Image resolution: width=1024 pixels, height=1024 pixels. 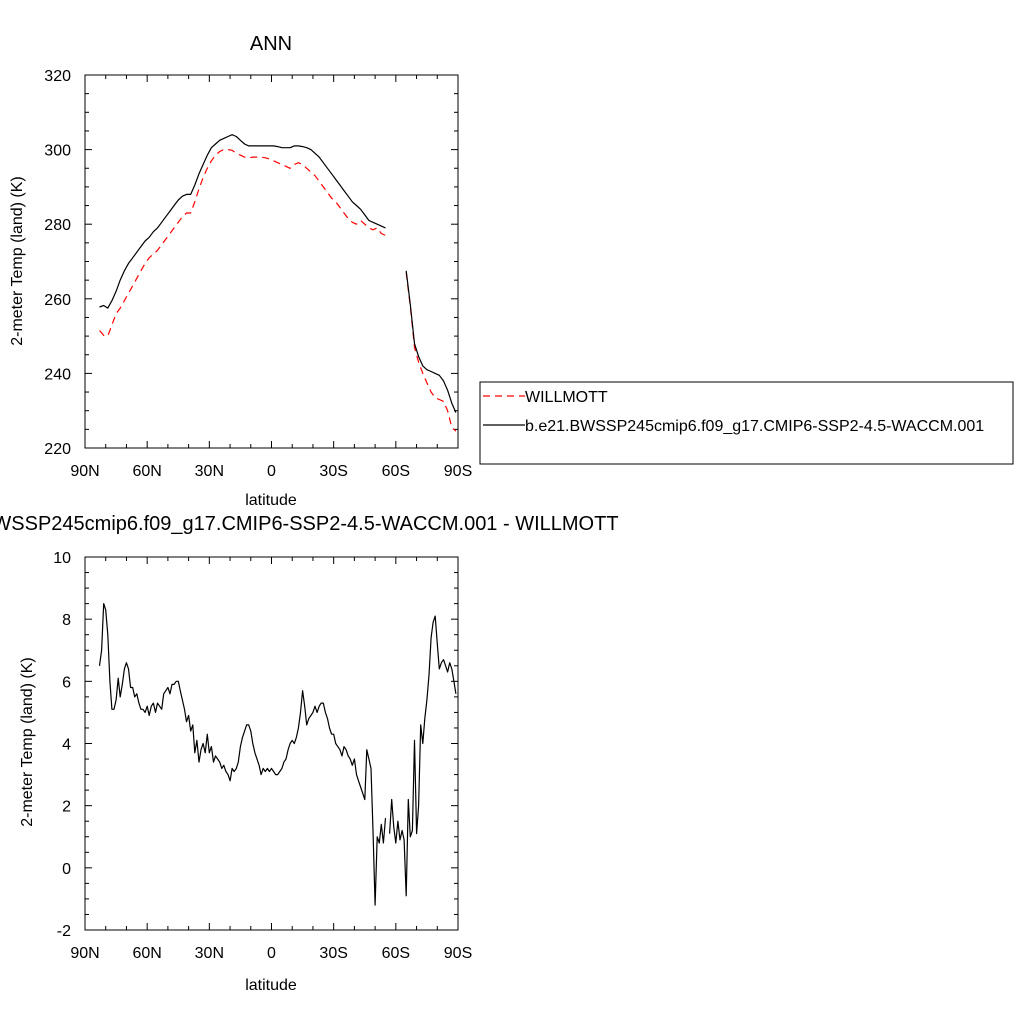 I want to click on y-tick-label: 260, so click(x=57, y=300).